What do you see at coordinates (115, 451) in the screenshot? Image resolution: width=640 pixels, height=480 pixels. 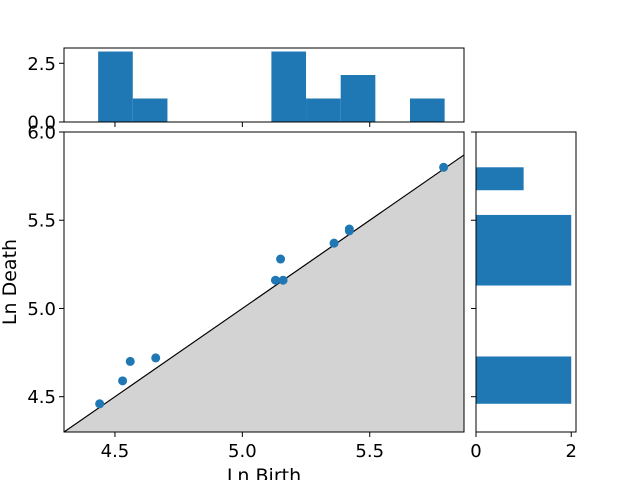 I see `x-tick-label-0: 4.5` at bounding box center [115, 451].